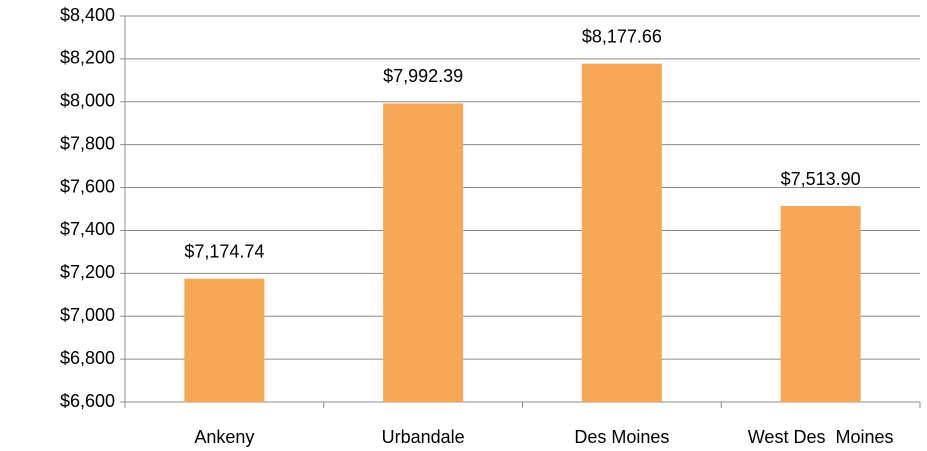 This screenshot has height=451, width=927. Describe the element at coordinates (87, 186) in the screenshot. I see `y-tick-label: $7,600` at that location.